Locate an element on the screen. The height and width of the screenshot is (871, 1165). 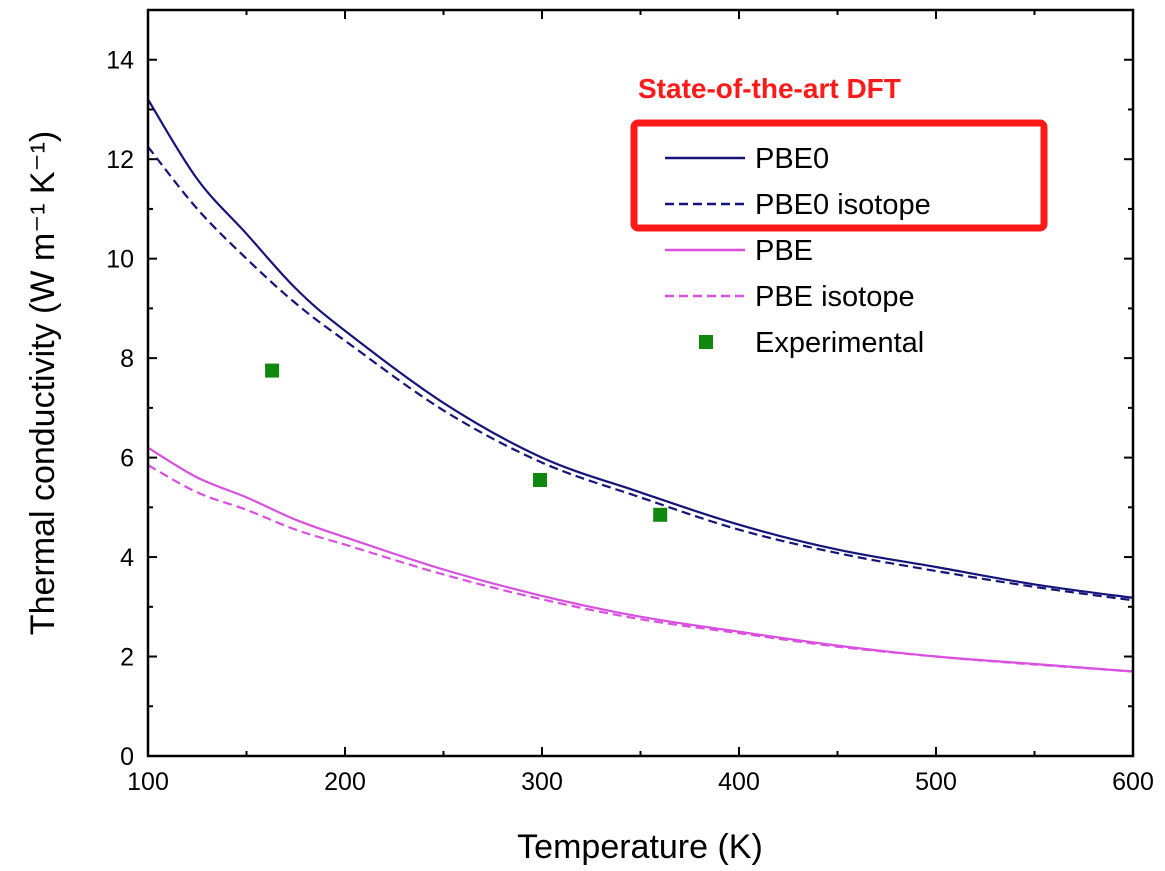
y-axis-title: Thermal conductivity (W m⁻¹ K⁻¹) is located at coordinates (43, 383).